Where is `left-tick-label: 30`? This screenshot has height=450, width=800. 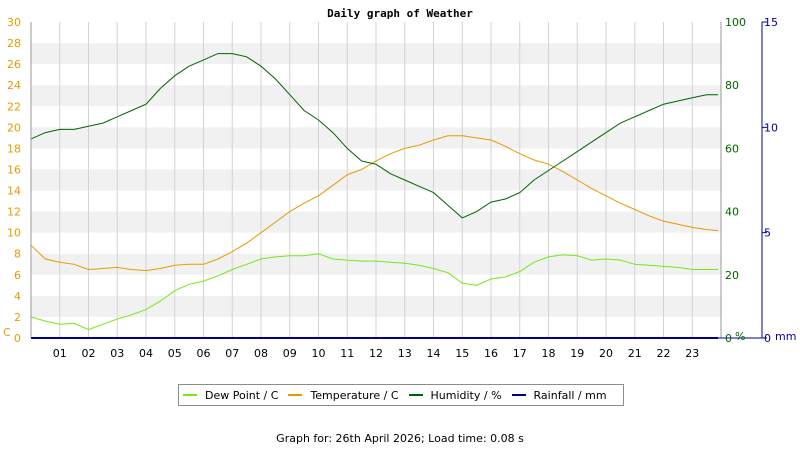
left-tick-label: 30 is located at coordinates (14, 22).